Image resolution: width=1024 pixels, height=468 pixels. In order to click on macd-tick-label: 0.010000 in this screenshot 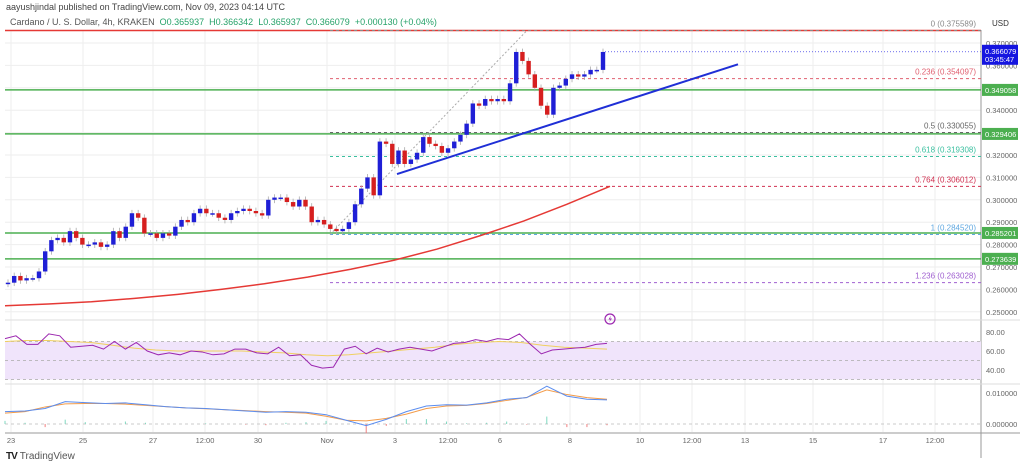, I will do `click(1001, 393)`.